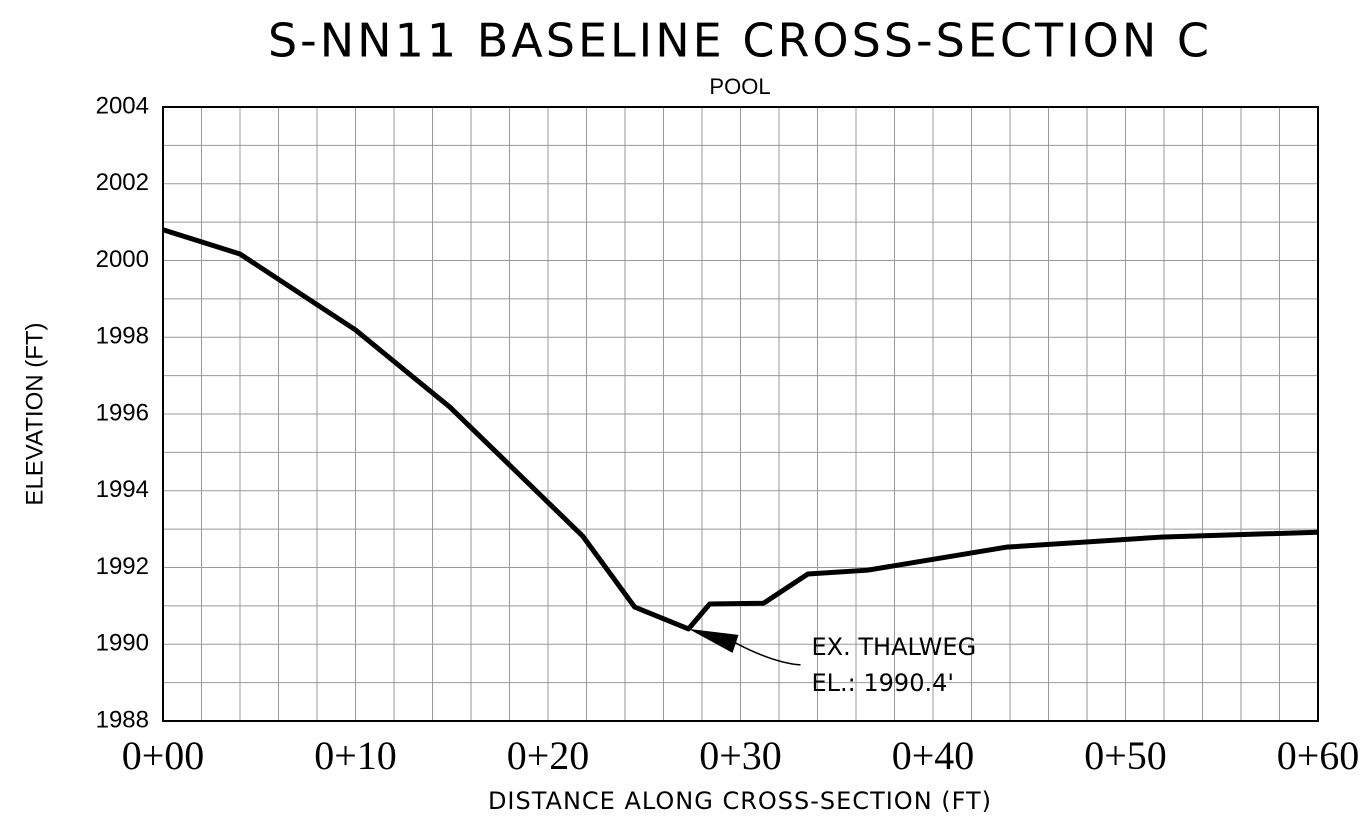 The image size is (1369, 824). Describe the element at coordinates (713, 640) in the screenshot. I see `annotation-arrow` at that location.